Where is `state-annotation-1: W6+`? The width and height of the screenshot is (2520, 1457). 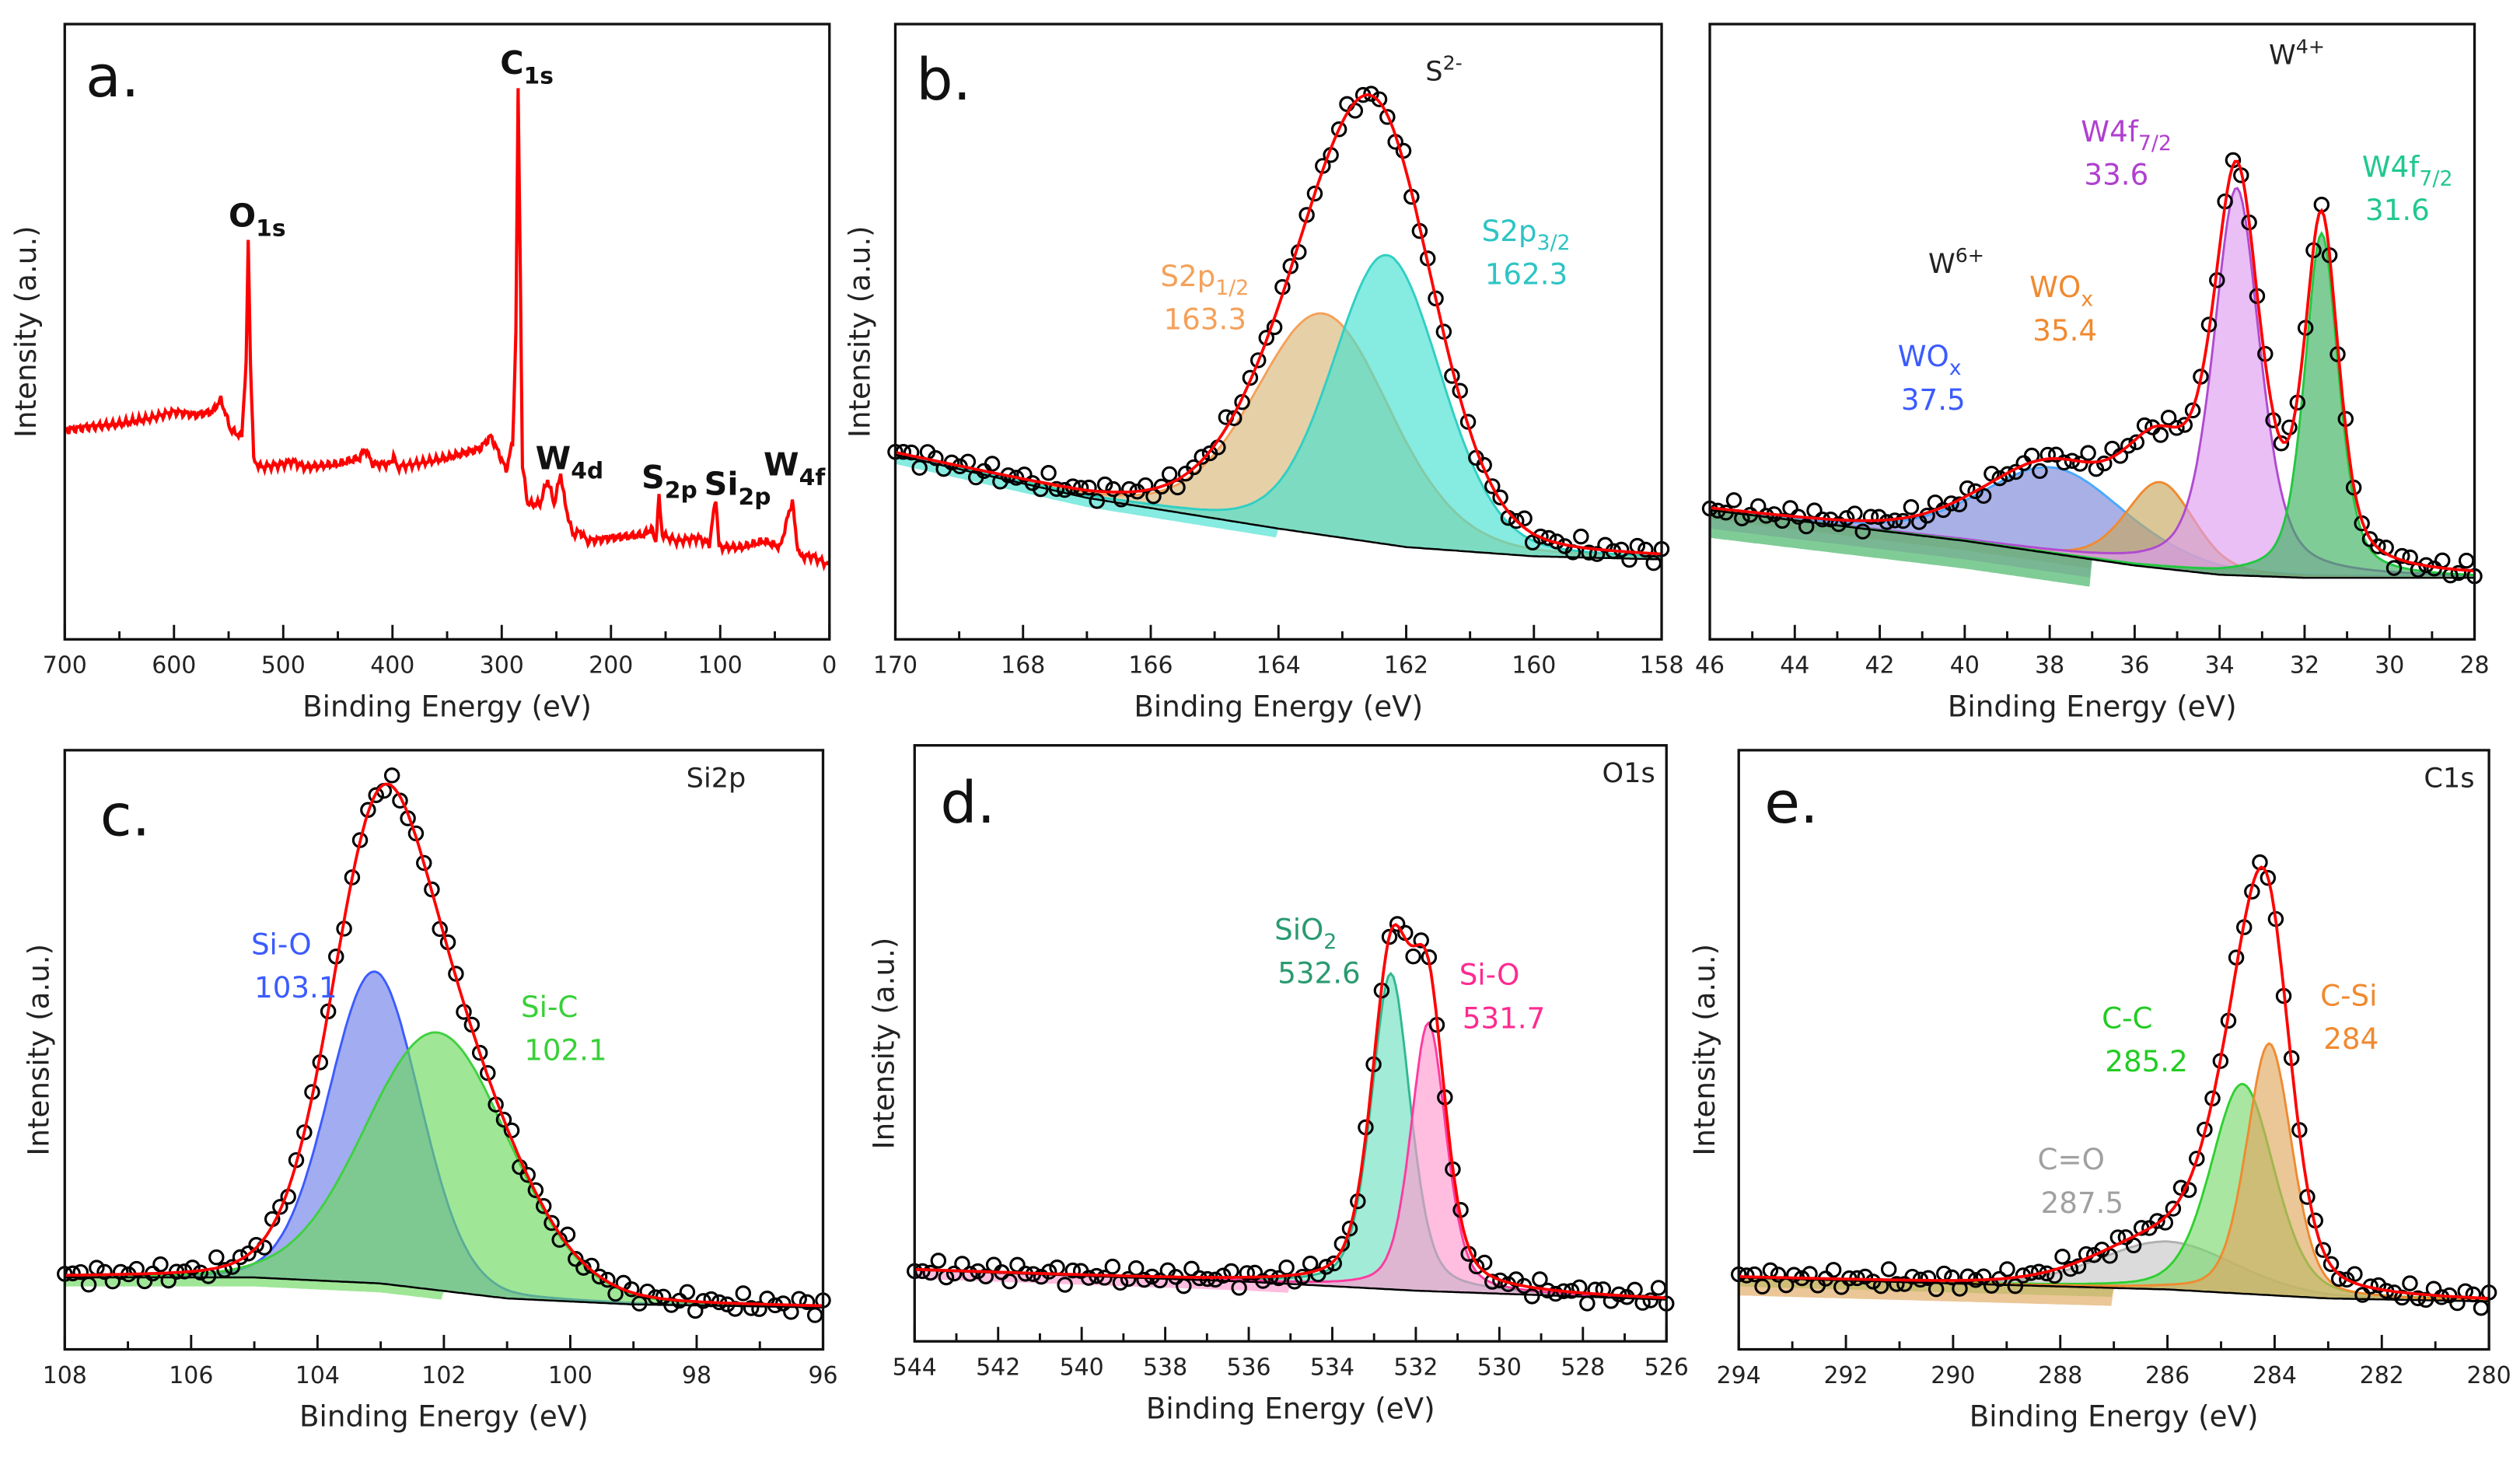 state-annotation-1: W6+ is located at coordinates (1956, 262).